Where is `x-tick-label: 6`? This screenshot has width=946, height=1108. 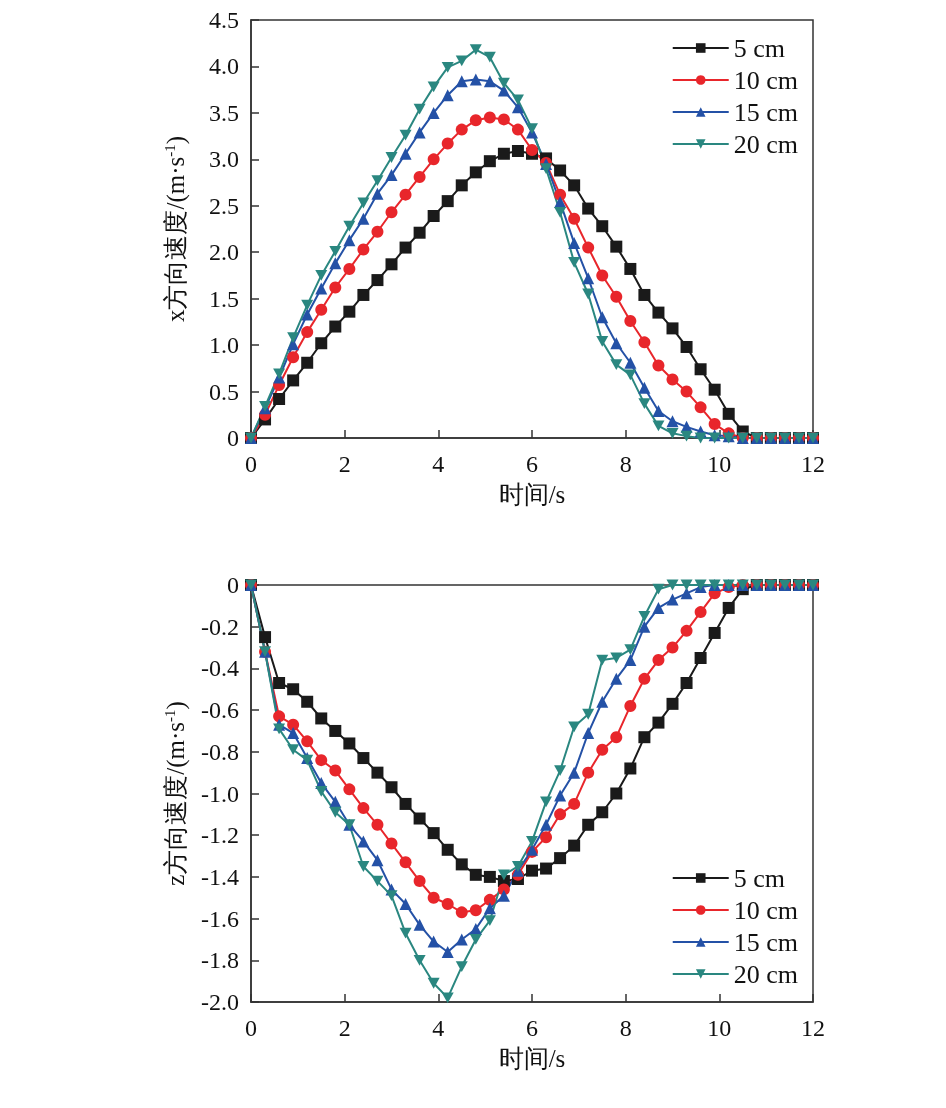
x-tick-label: 6 is located at coordinates (532, 1028).